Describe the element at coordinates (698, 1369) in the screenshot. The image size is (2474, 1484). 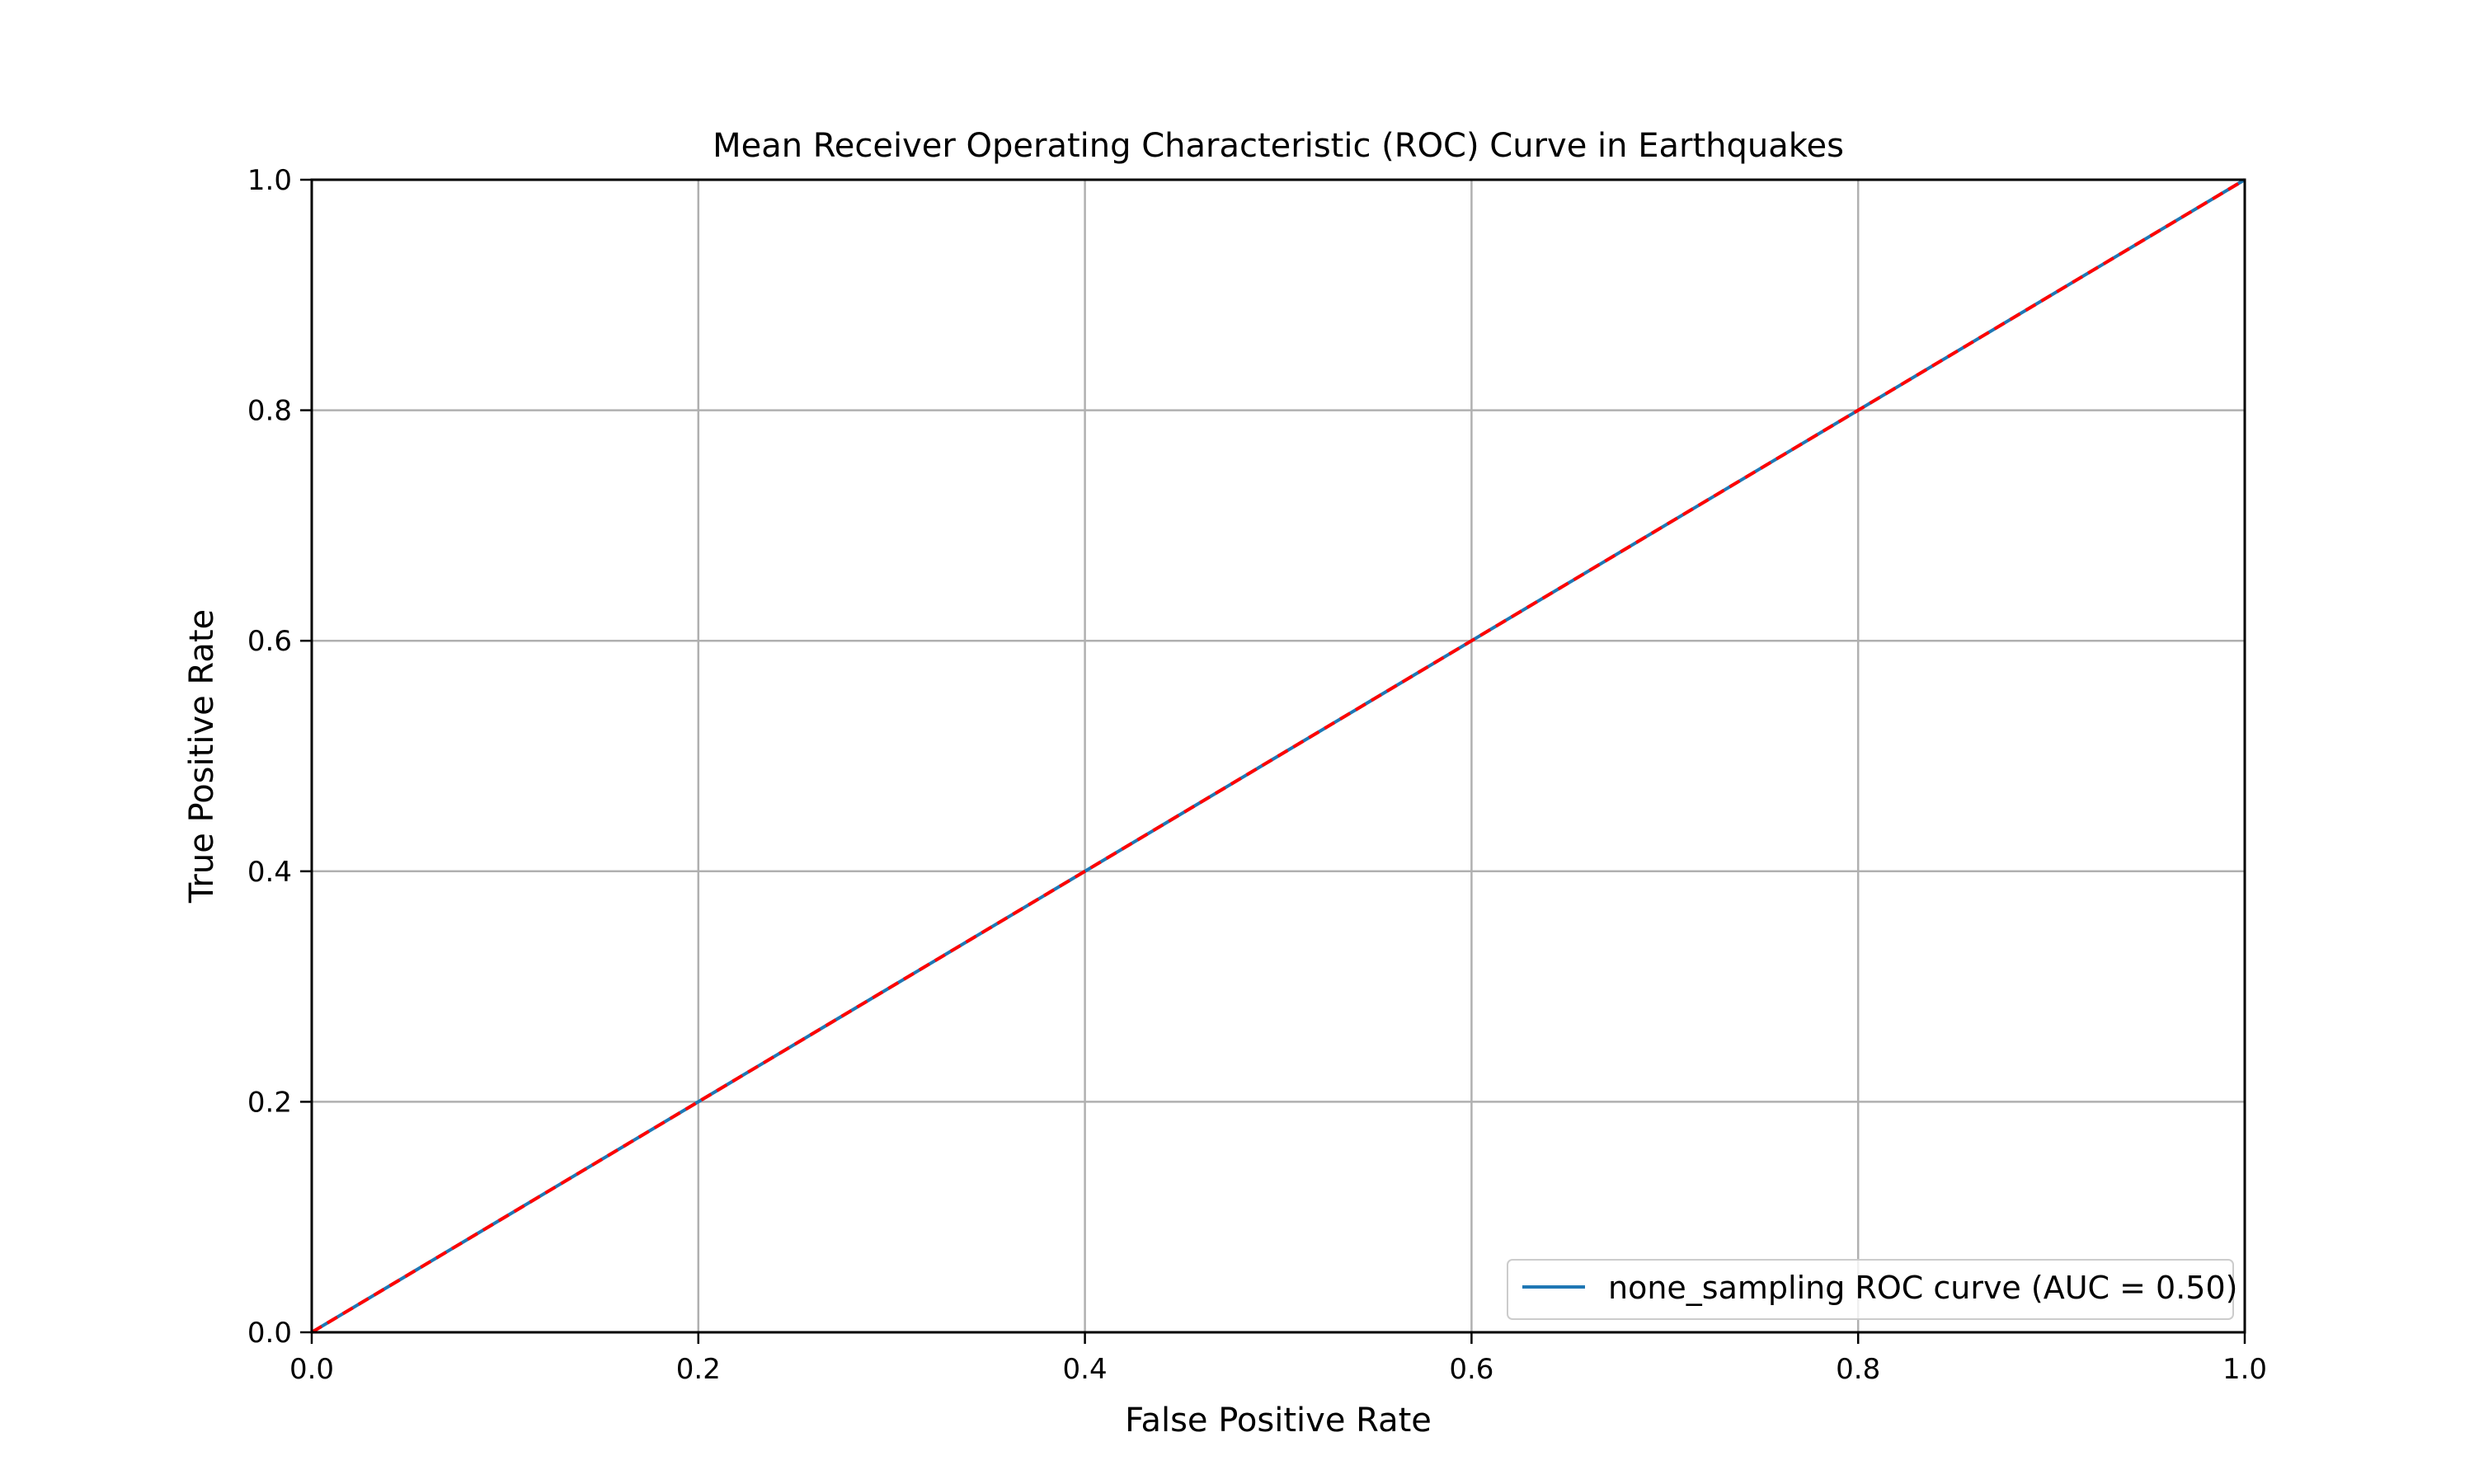
I see `x-tick-label: 0.2` at that location.